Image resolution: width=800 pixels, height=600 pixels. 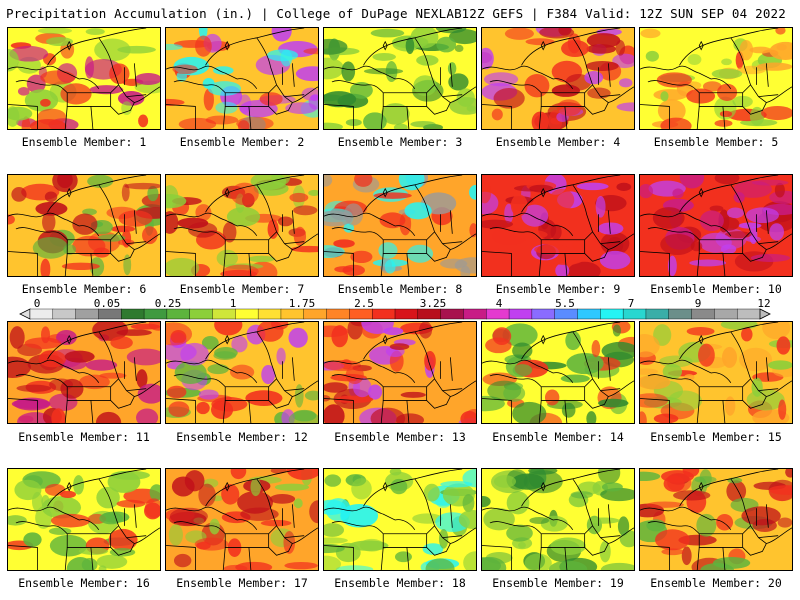 I want to click on ensemble-member-label: Ensemble Member: 5, so click(x=716, y=142).